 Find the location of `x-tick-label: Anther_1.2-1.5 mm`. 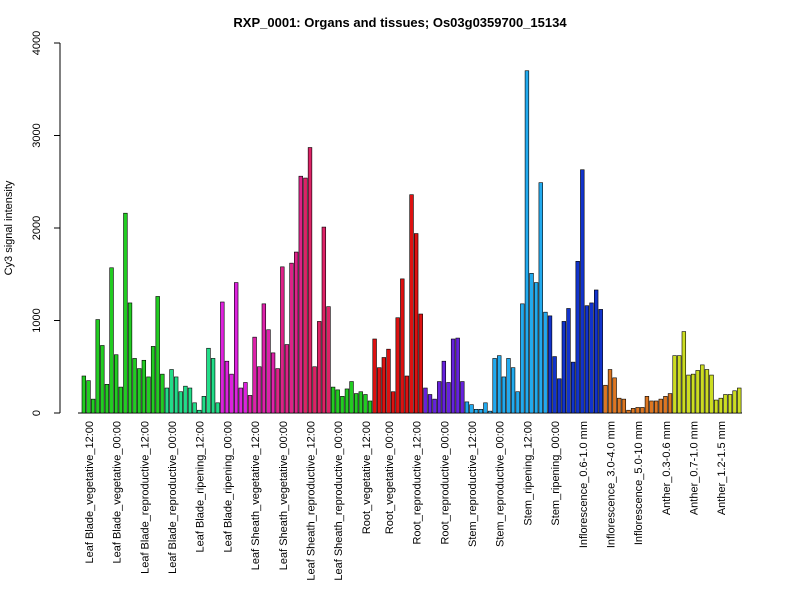

x-tick-label: Anther_1.2-1.5 mm is located at coordinates (722, 468).